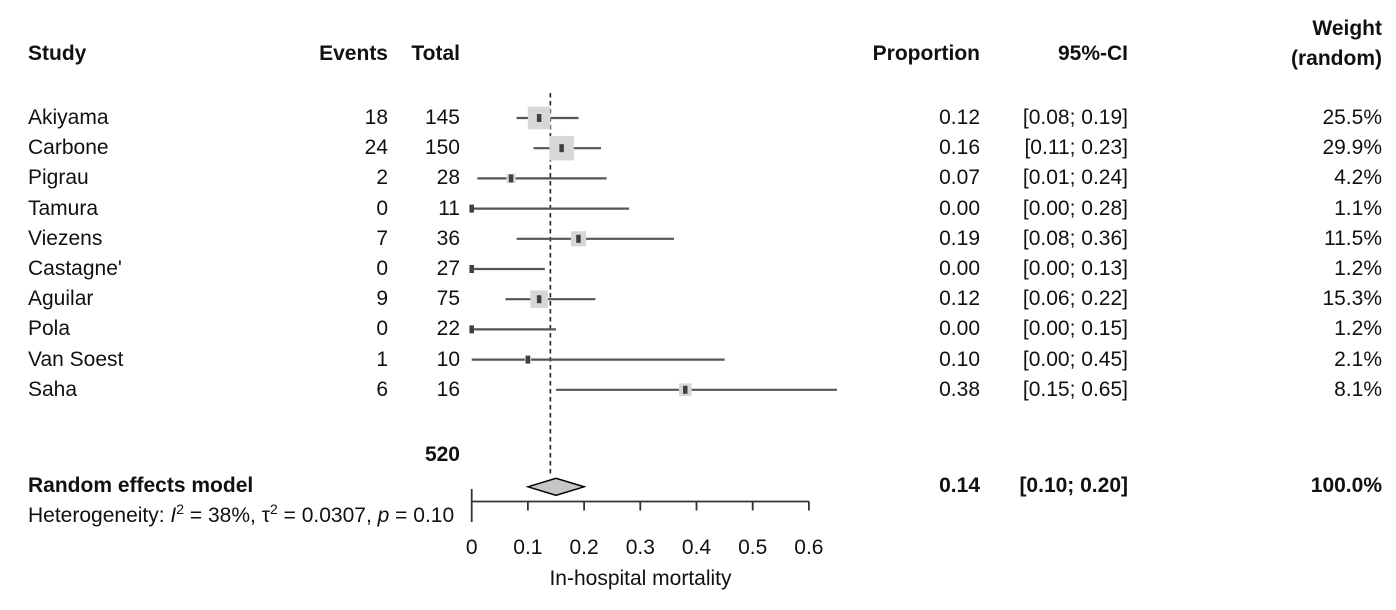 Image resolution: width=1396 pixels, height=610 pixels. Describe the element at coordinates (698, 178) in the screenshot. I see `study-row: Pigrau 2 28 0.07 [0.01; 0.24] 4.2%` at that location.